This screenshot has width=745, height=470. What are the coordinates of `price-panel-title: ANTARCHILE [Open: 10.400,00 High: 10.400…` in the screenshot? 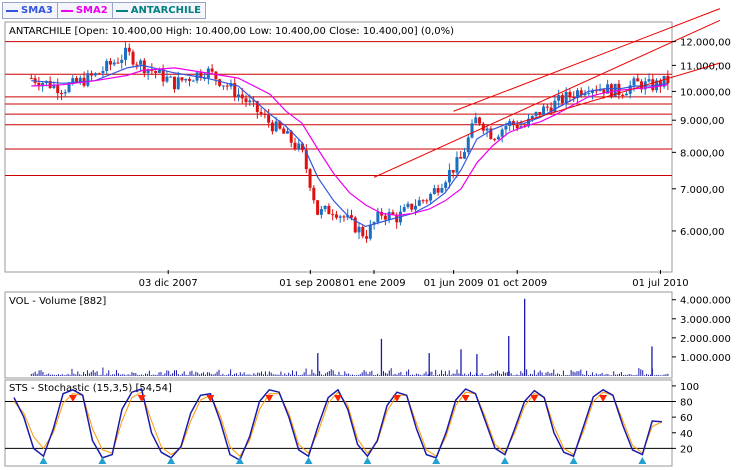 It's located at (231, 31).